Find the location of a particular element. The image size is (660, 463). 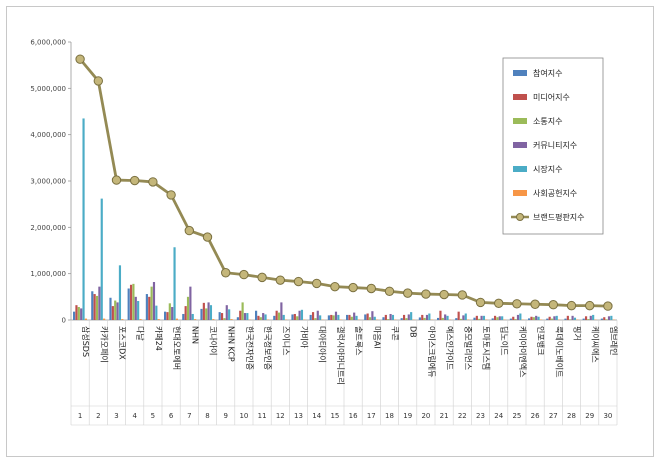

x-category-label: 중모빌리언스 is located at coordinates (468, 348).